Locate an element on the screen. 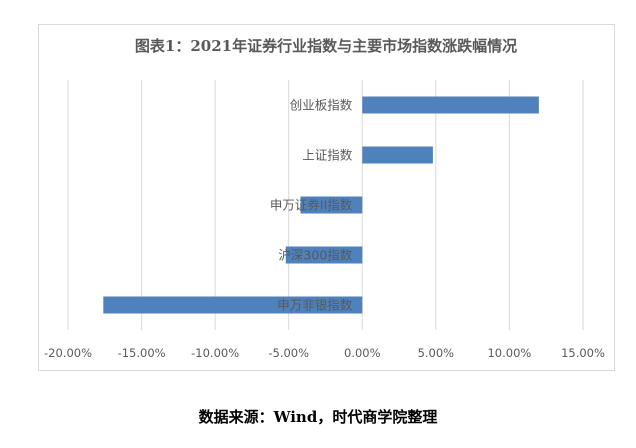  x-tick-label: 10.00% is located at coordinates (509, 353).